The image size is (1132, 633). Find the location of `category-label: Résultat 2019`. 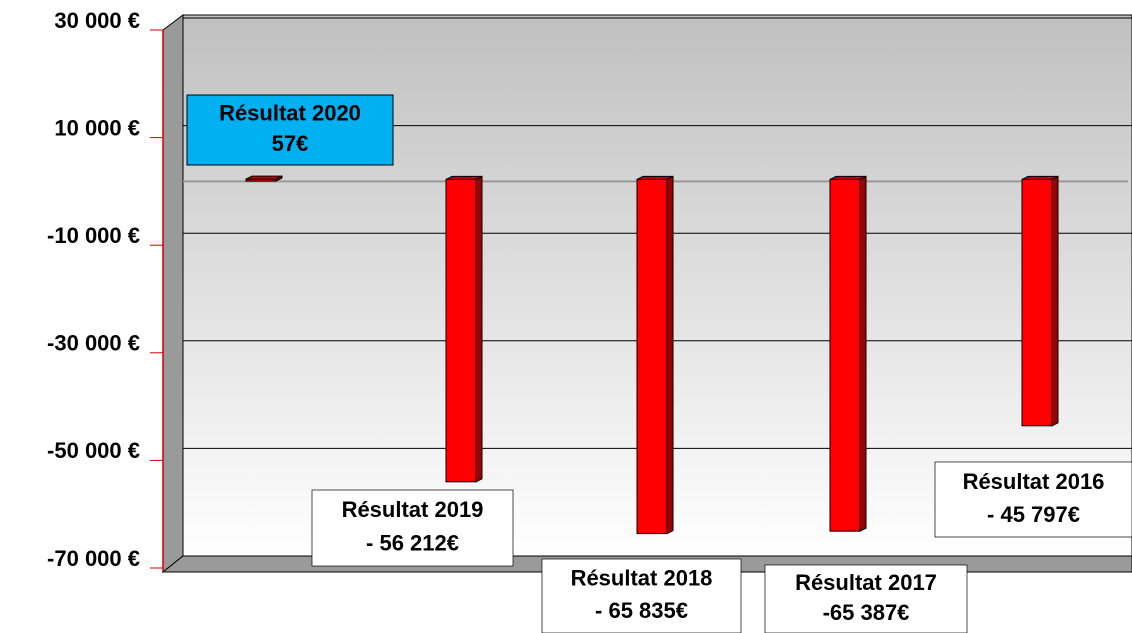

category-label: Résultat 2019 is located at coordinates (413, 509).